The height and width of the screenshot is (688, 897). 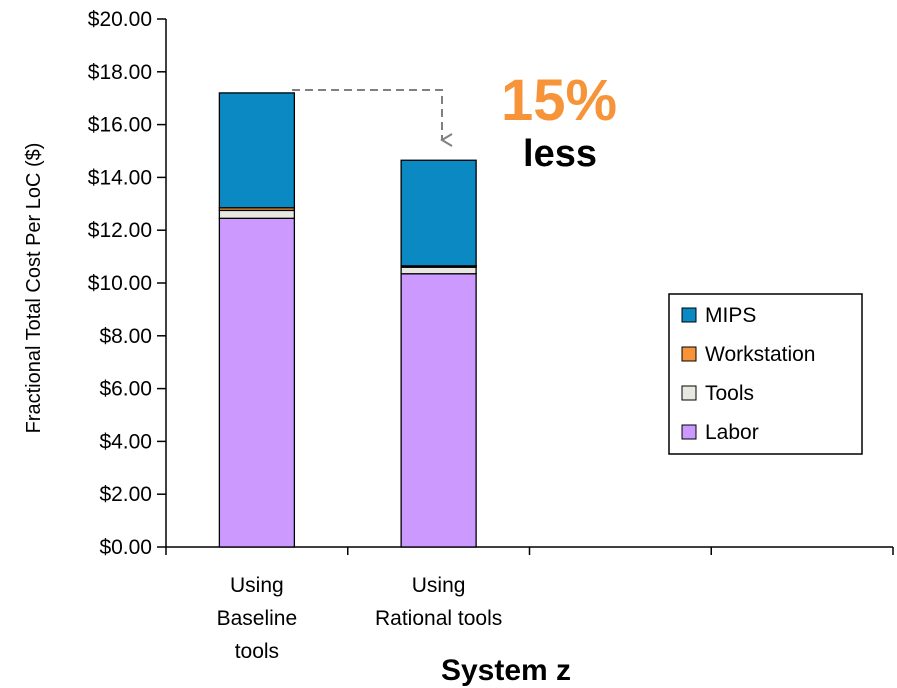 I want to click on y-tick-label: $0.00, so click(x=125, y=547).